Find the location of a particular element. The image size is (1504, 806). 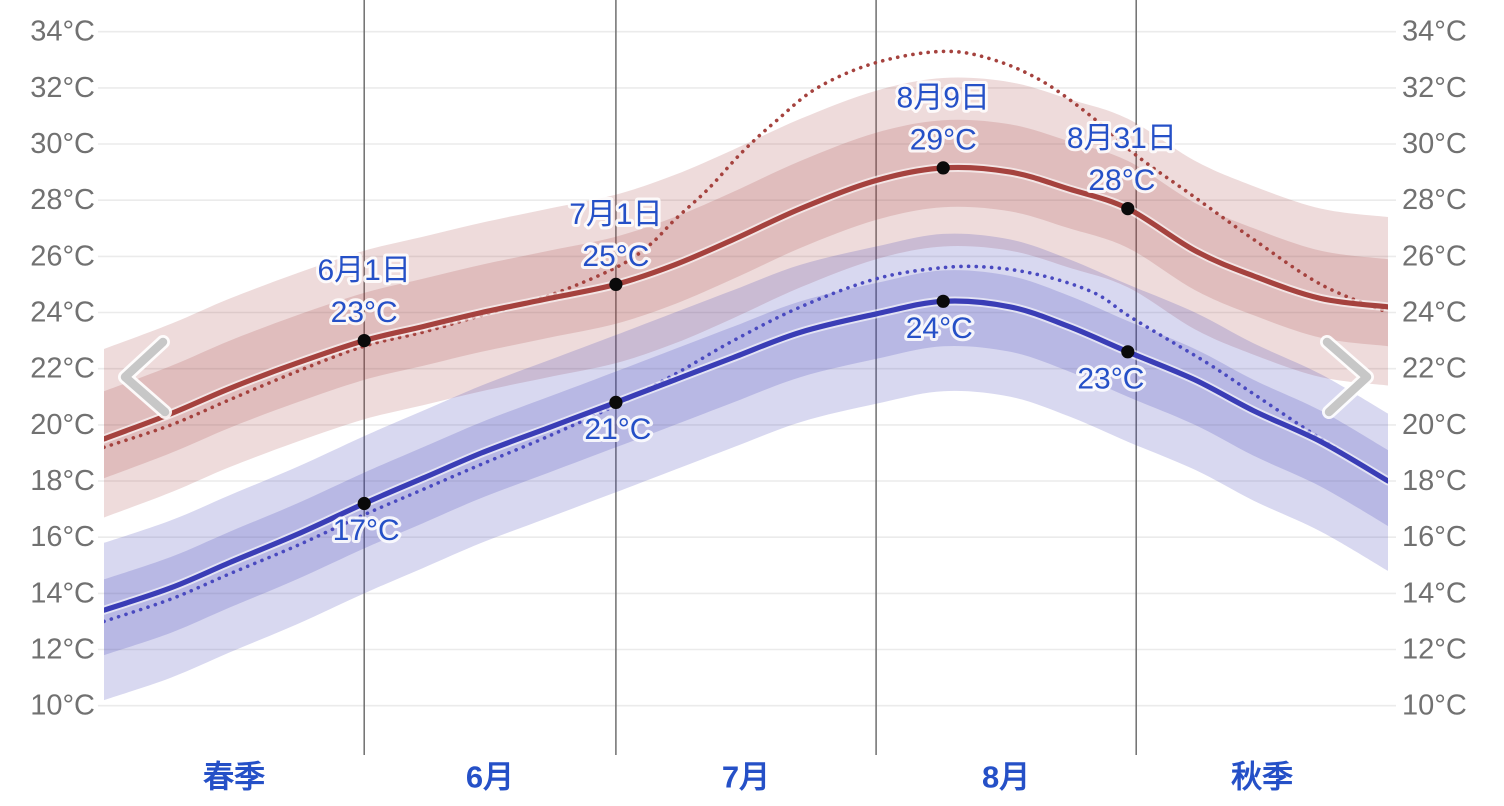

y-tick-left-22c: 22°C is located at coordinates (62, 369).